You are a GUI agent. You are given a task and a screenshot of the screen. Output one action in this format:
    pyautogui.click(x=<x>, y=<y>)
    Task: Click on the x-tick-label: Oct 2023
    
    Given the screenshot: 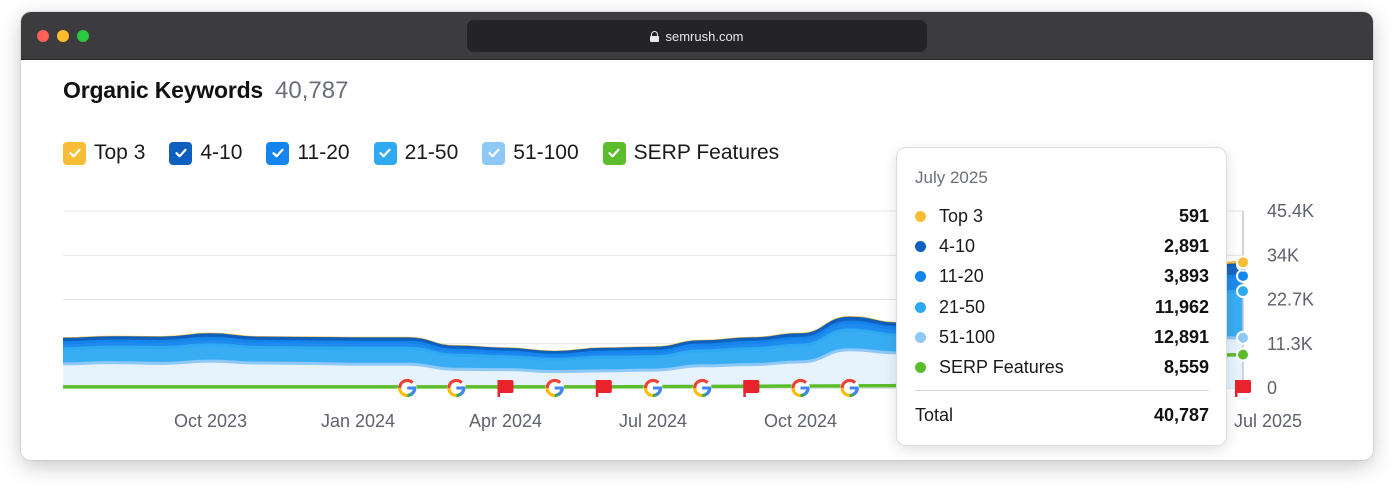 What is the action you would take?
    pyautogui.click(x=210, y=421)
    